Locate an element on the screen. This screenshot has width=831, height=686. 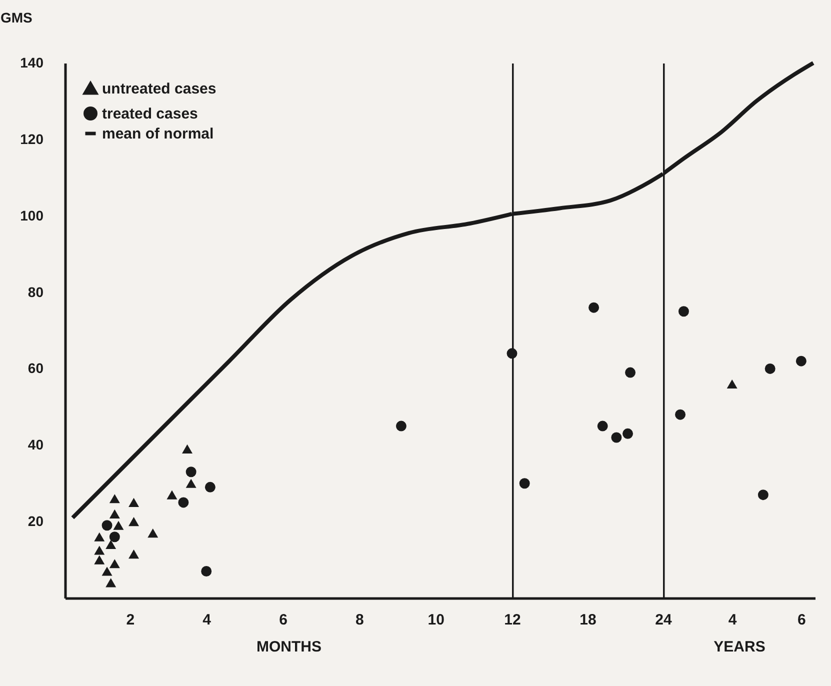
legend-label: mean of normal is located at coordinates (158, 134).